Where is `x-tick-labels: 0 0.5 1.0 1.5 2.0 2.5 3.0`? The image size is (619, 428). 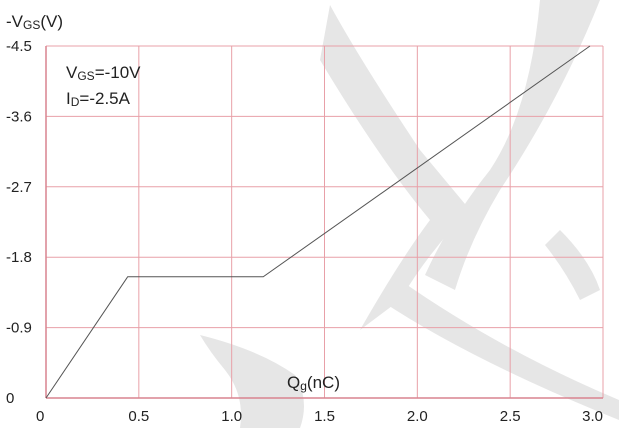 x-tick-labels: 0 0.5 1.0 1.5 2.0 2.5 3.0 is located at coordinates (319, 416).